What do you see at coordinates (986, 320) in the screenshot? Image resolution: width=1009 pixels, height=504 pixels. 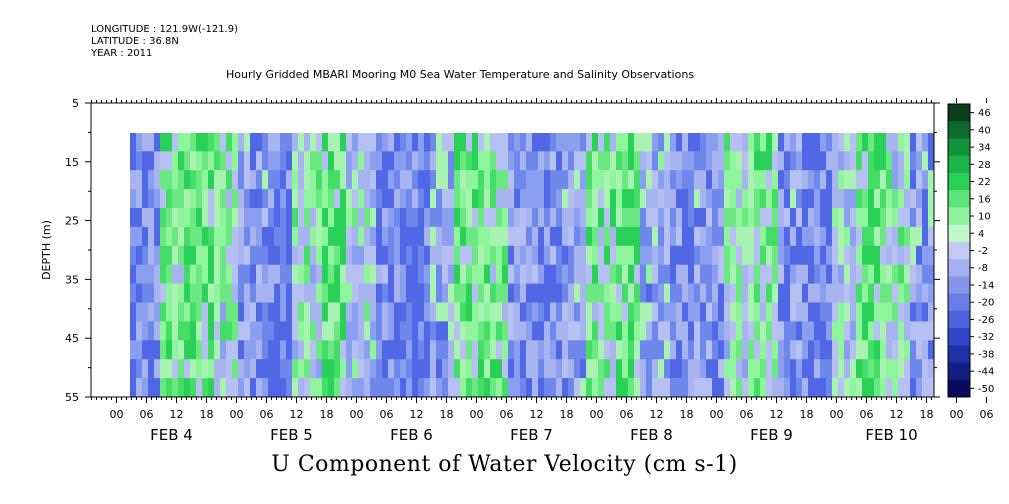 I see `colorbar-label: -26` at bounding box center [986, 320].